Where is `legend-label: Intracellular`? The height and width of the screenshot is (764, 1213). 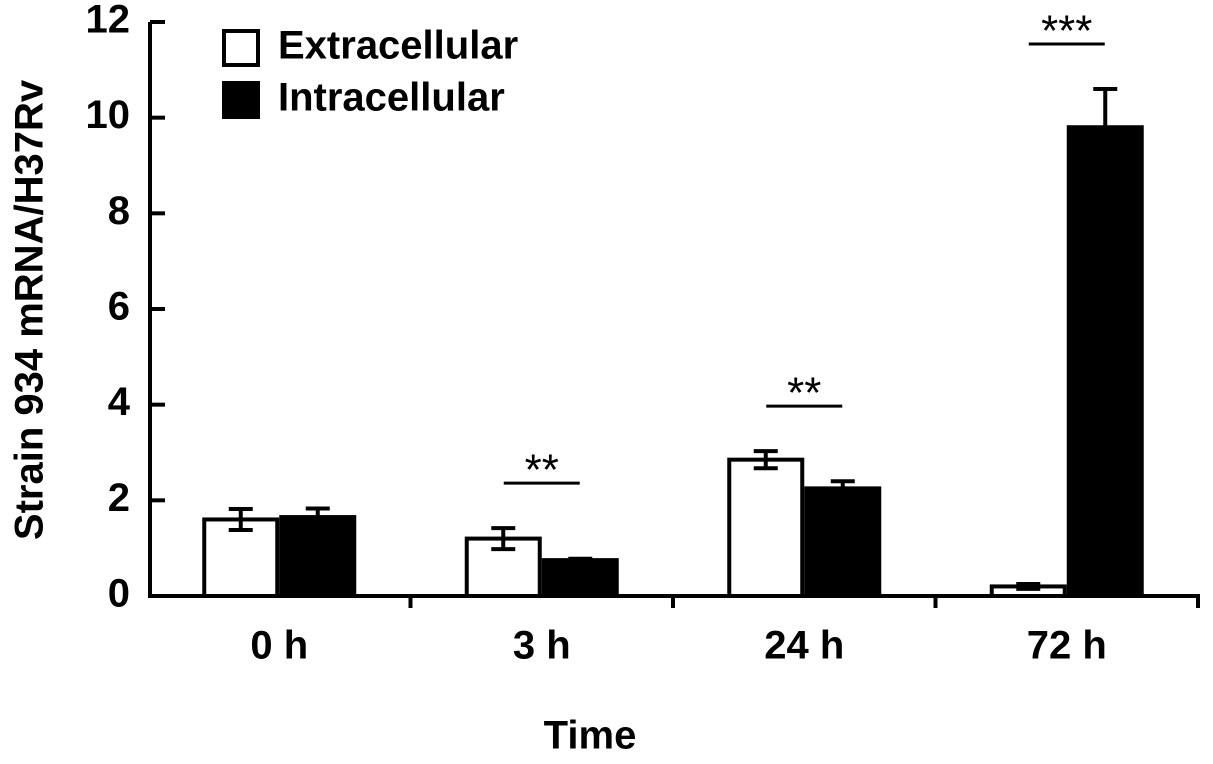
legend-label: Intracellular is located at coordinates (391, 98).